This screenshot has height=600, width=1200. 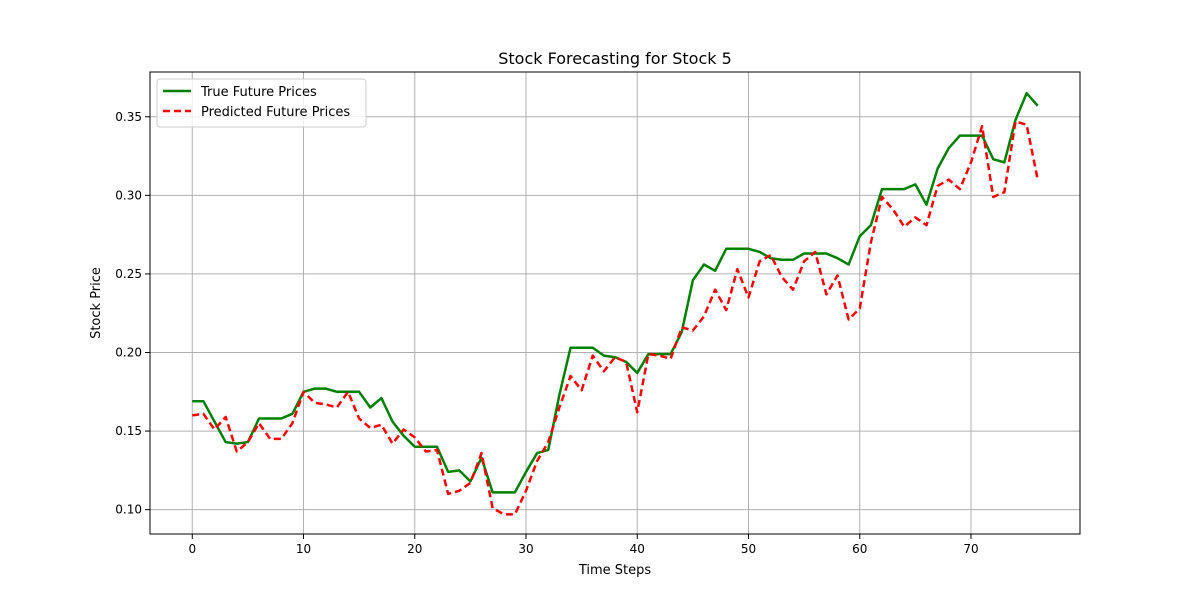 I want to click on x-axis-ticks: 0 10 20 30 40 50 60 70, so click(x=583, y=545).